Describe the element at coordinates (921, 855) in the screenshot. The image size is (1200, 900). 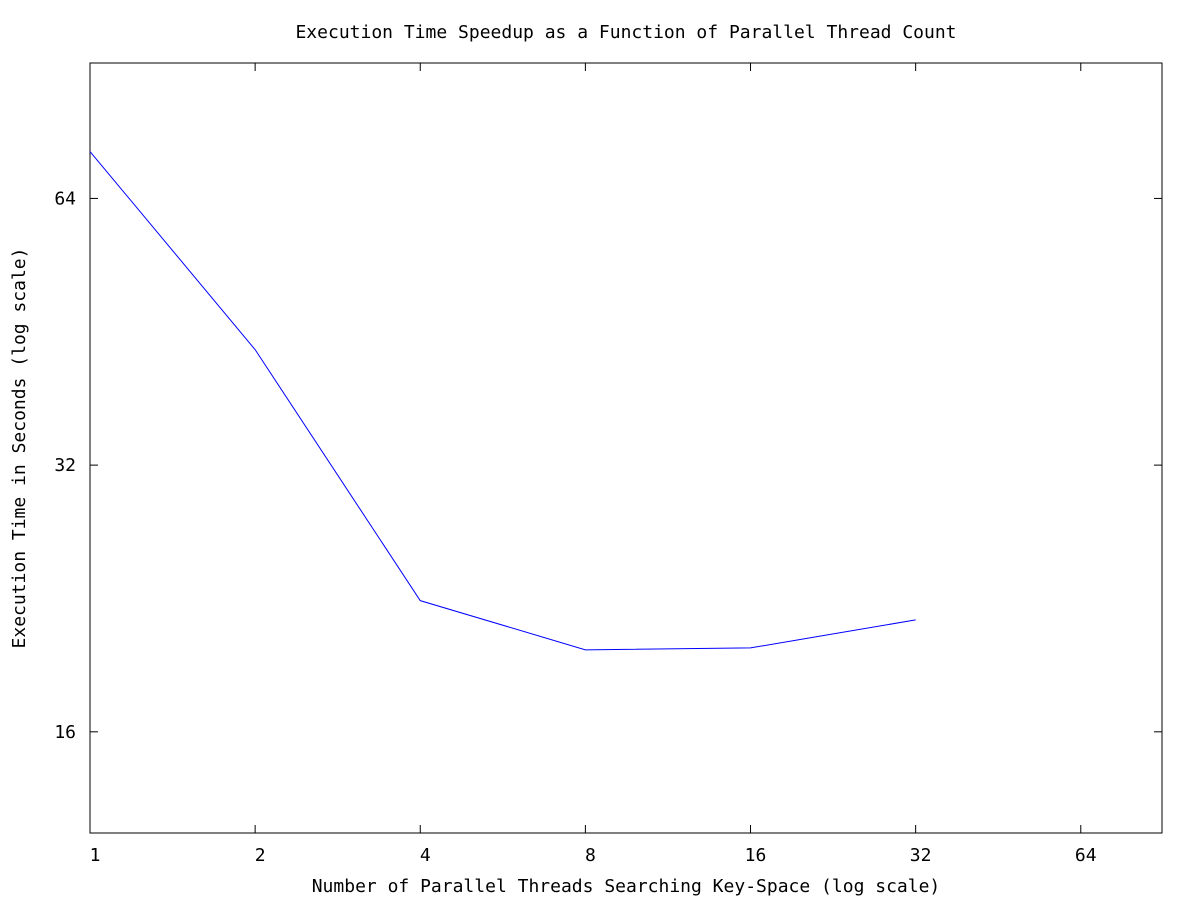
I see `x-tick-label: 32` at that location.